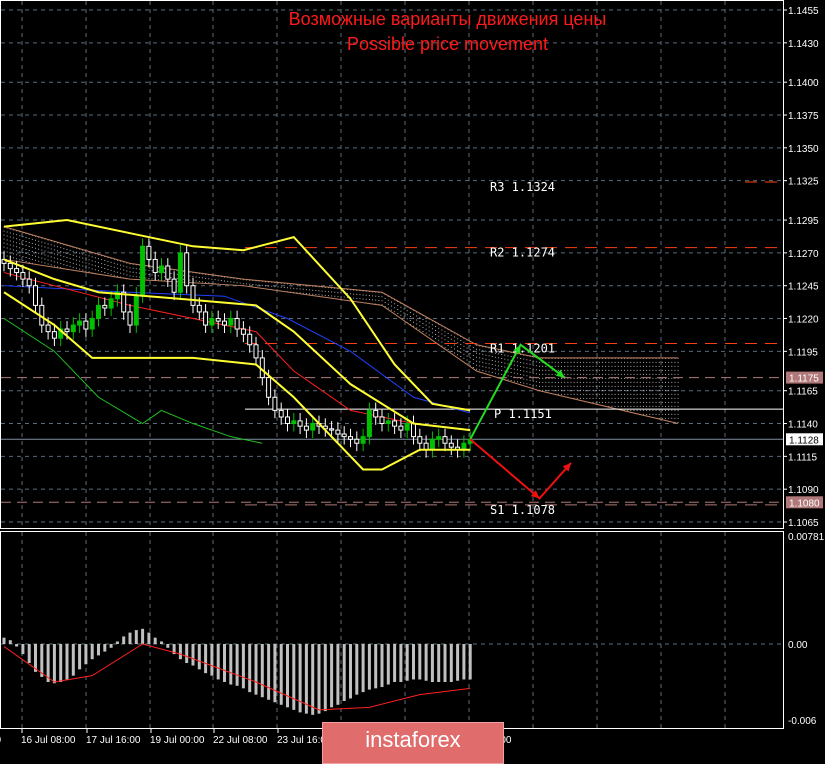 Image resolution: width=825 pixels, height=764 pixels. What do you see at coordinates (517, 391) in the screenshot?
I see `bullish-scenario-arrow` at bounding box center [517, 391].